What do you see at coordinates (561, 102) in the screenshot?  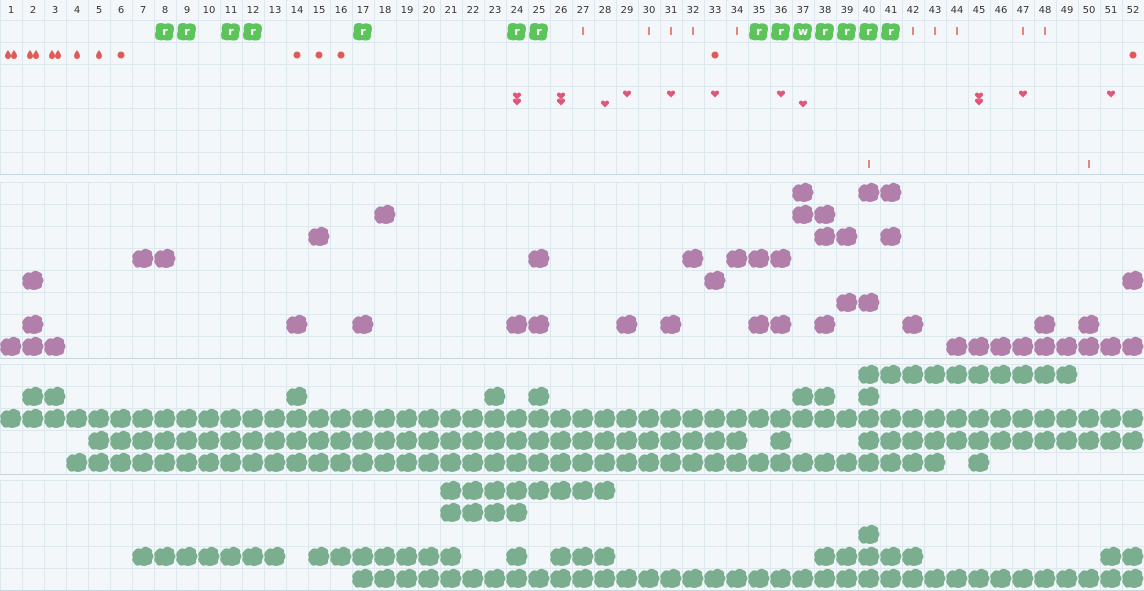 I see `heart` at bounding box center [561, 102].